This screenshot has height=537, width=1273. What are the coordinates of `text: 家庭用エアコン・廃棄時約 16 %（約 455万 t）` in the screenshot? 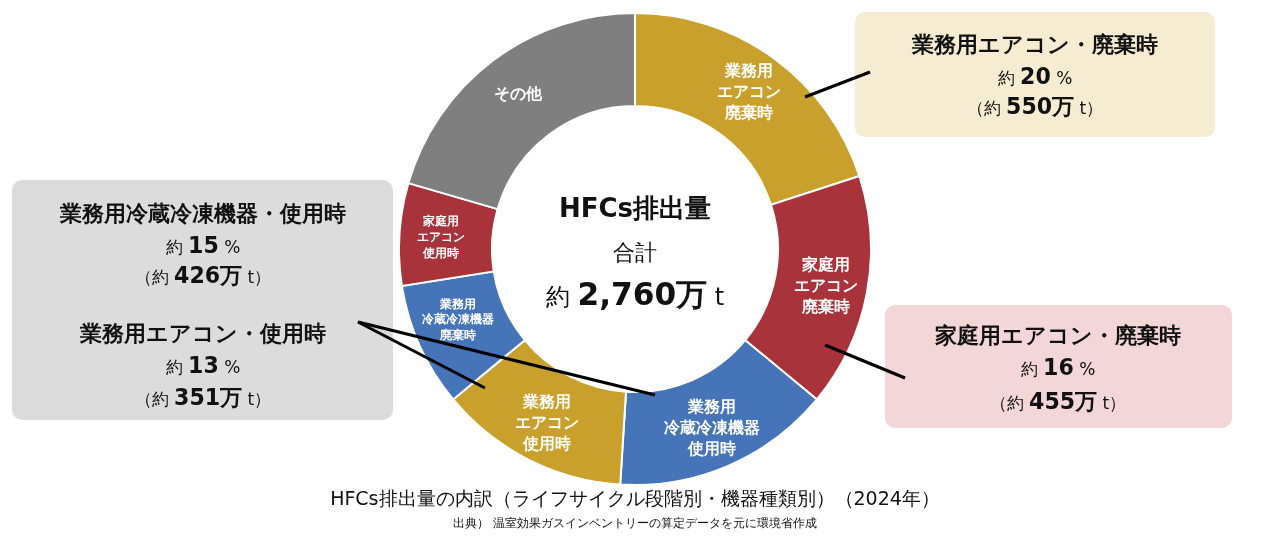 It's located at (1058, 368).